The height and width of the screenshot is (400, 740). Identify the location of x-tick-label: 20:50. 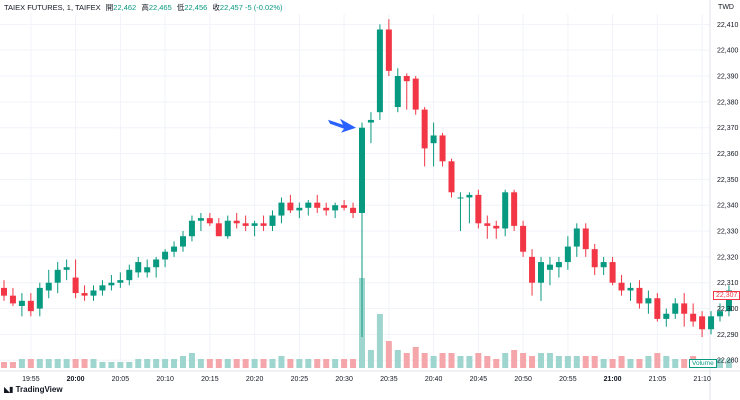
(523, 379).